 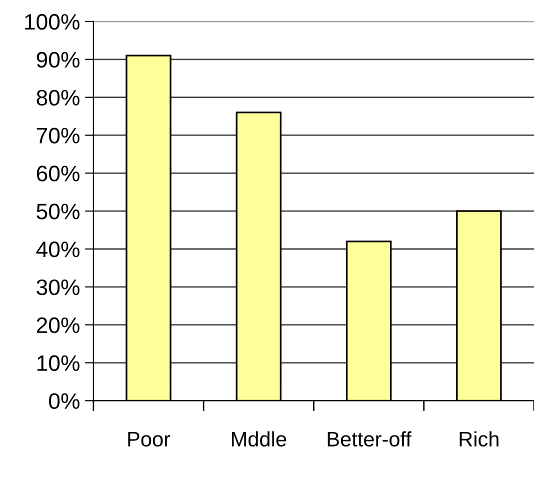 I want to click on y-tick-label: 70%, so click(x=58, y=136).